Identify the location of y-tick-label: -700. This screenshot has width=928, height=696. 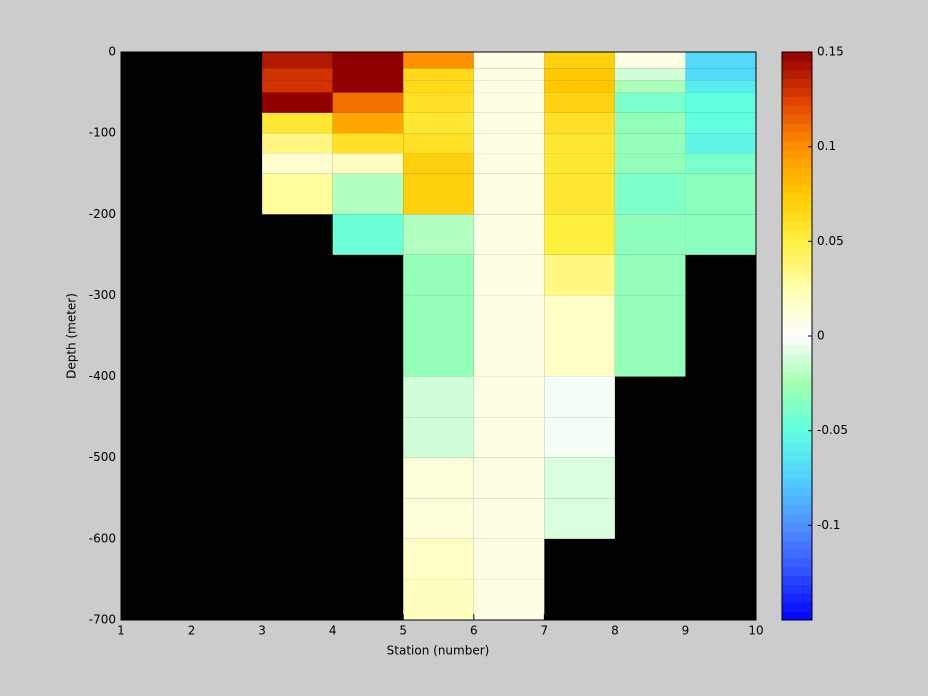
(102, 620).